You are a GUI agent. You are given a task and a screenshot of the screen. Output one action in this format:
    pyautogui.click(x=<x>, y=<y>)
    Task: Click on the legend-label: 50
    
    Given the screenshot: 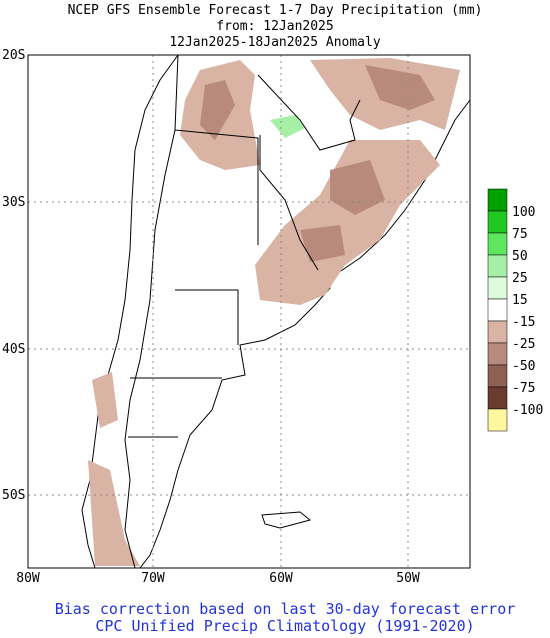 What is the action you would take?
    pyautogui.click(x=520, y=256)
    